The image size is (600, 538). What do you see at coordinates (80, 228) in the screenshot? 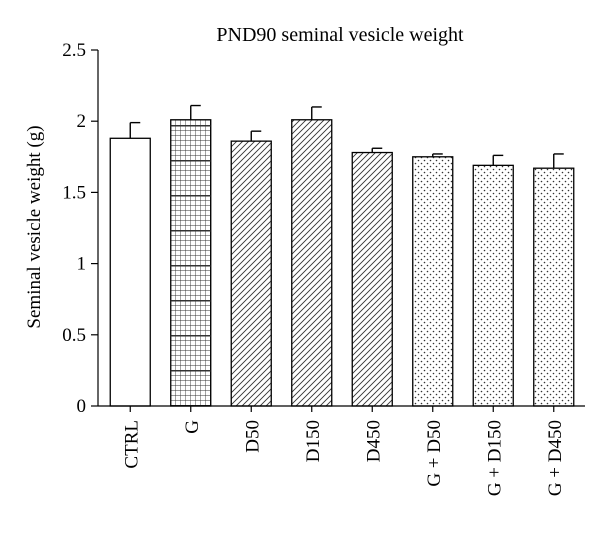
I see `y-axis: 0 0.5 1 1.5 2 2.5` at bounding box center [80, 228].